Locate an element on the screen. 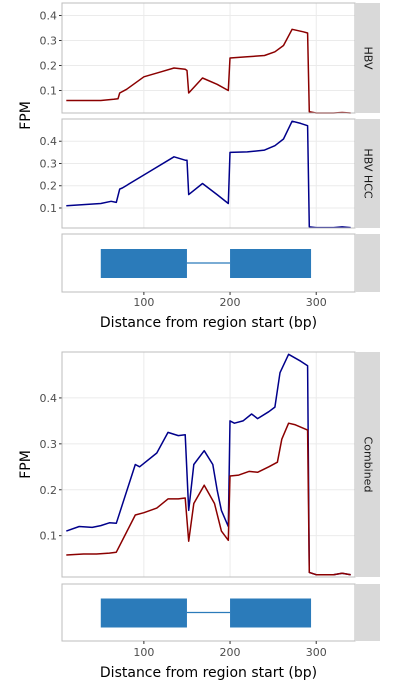 The height and width of the screenshot is (700, 400). facet-strip-label: HBV is located at coordinates (368, 57).